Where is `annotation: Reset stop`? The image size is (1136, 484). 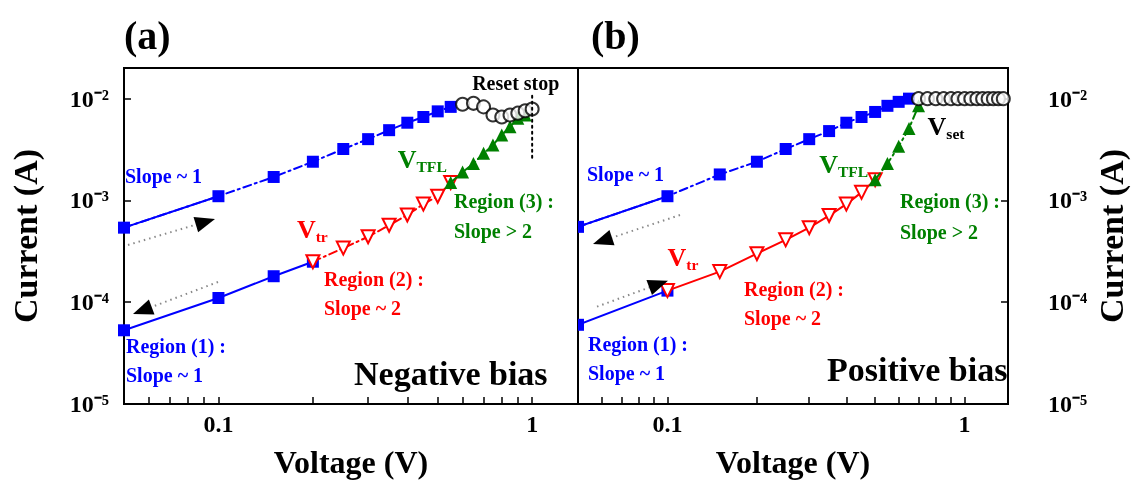
annotation: Reset stop is located at coordinates (516, 83).